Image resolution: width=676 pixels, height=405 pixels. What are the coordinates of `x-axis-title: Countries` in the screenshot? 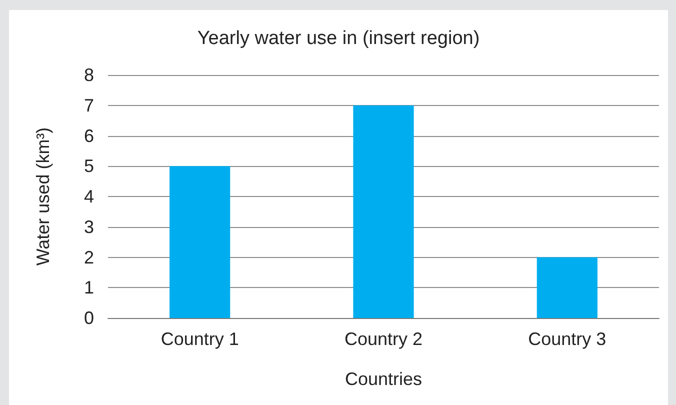 It's located at (383, 379).